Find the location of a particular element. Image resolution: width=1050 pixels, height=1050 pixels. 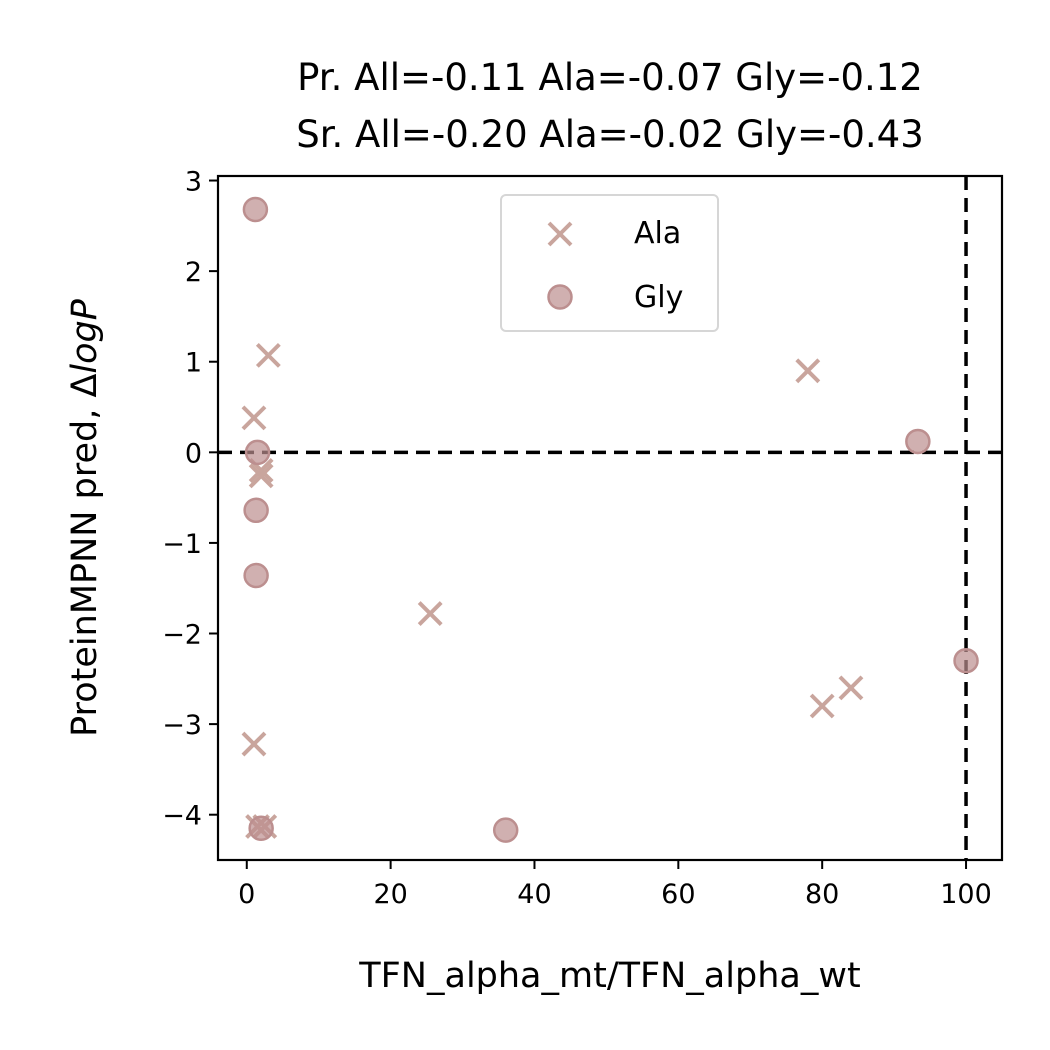

y-tick-label: −2 is located at coordinates (182, 635).